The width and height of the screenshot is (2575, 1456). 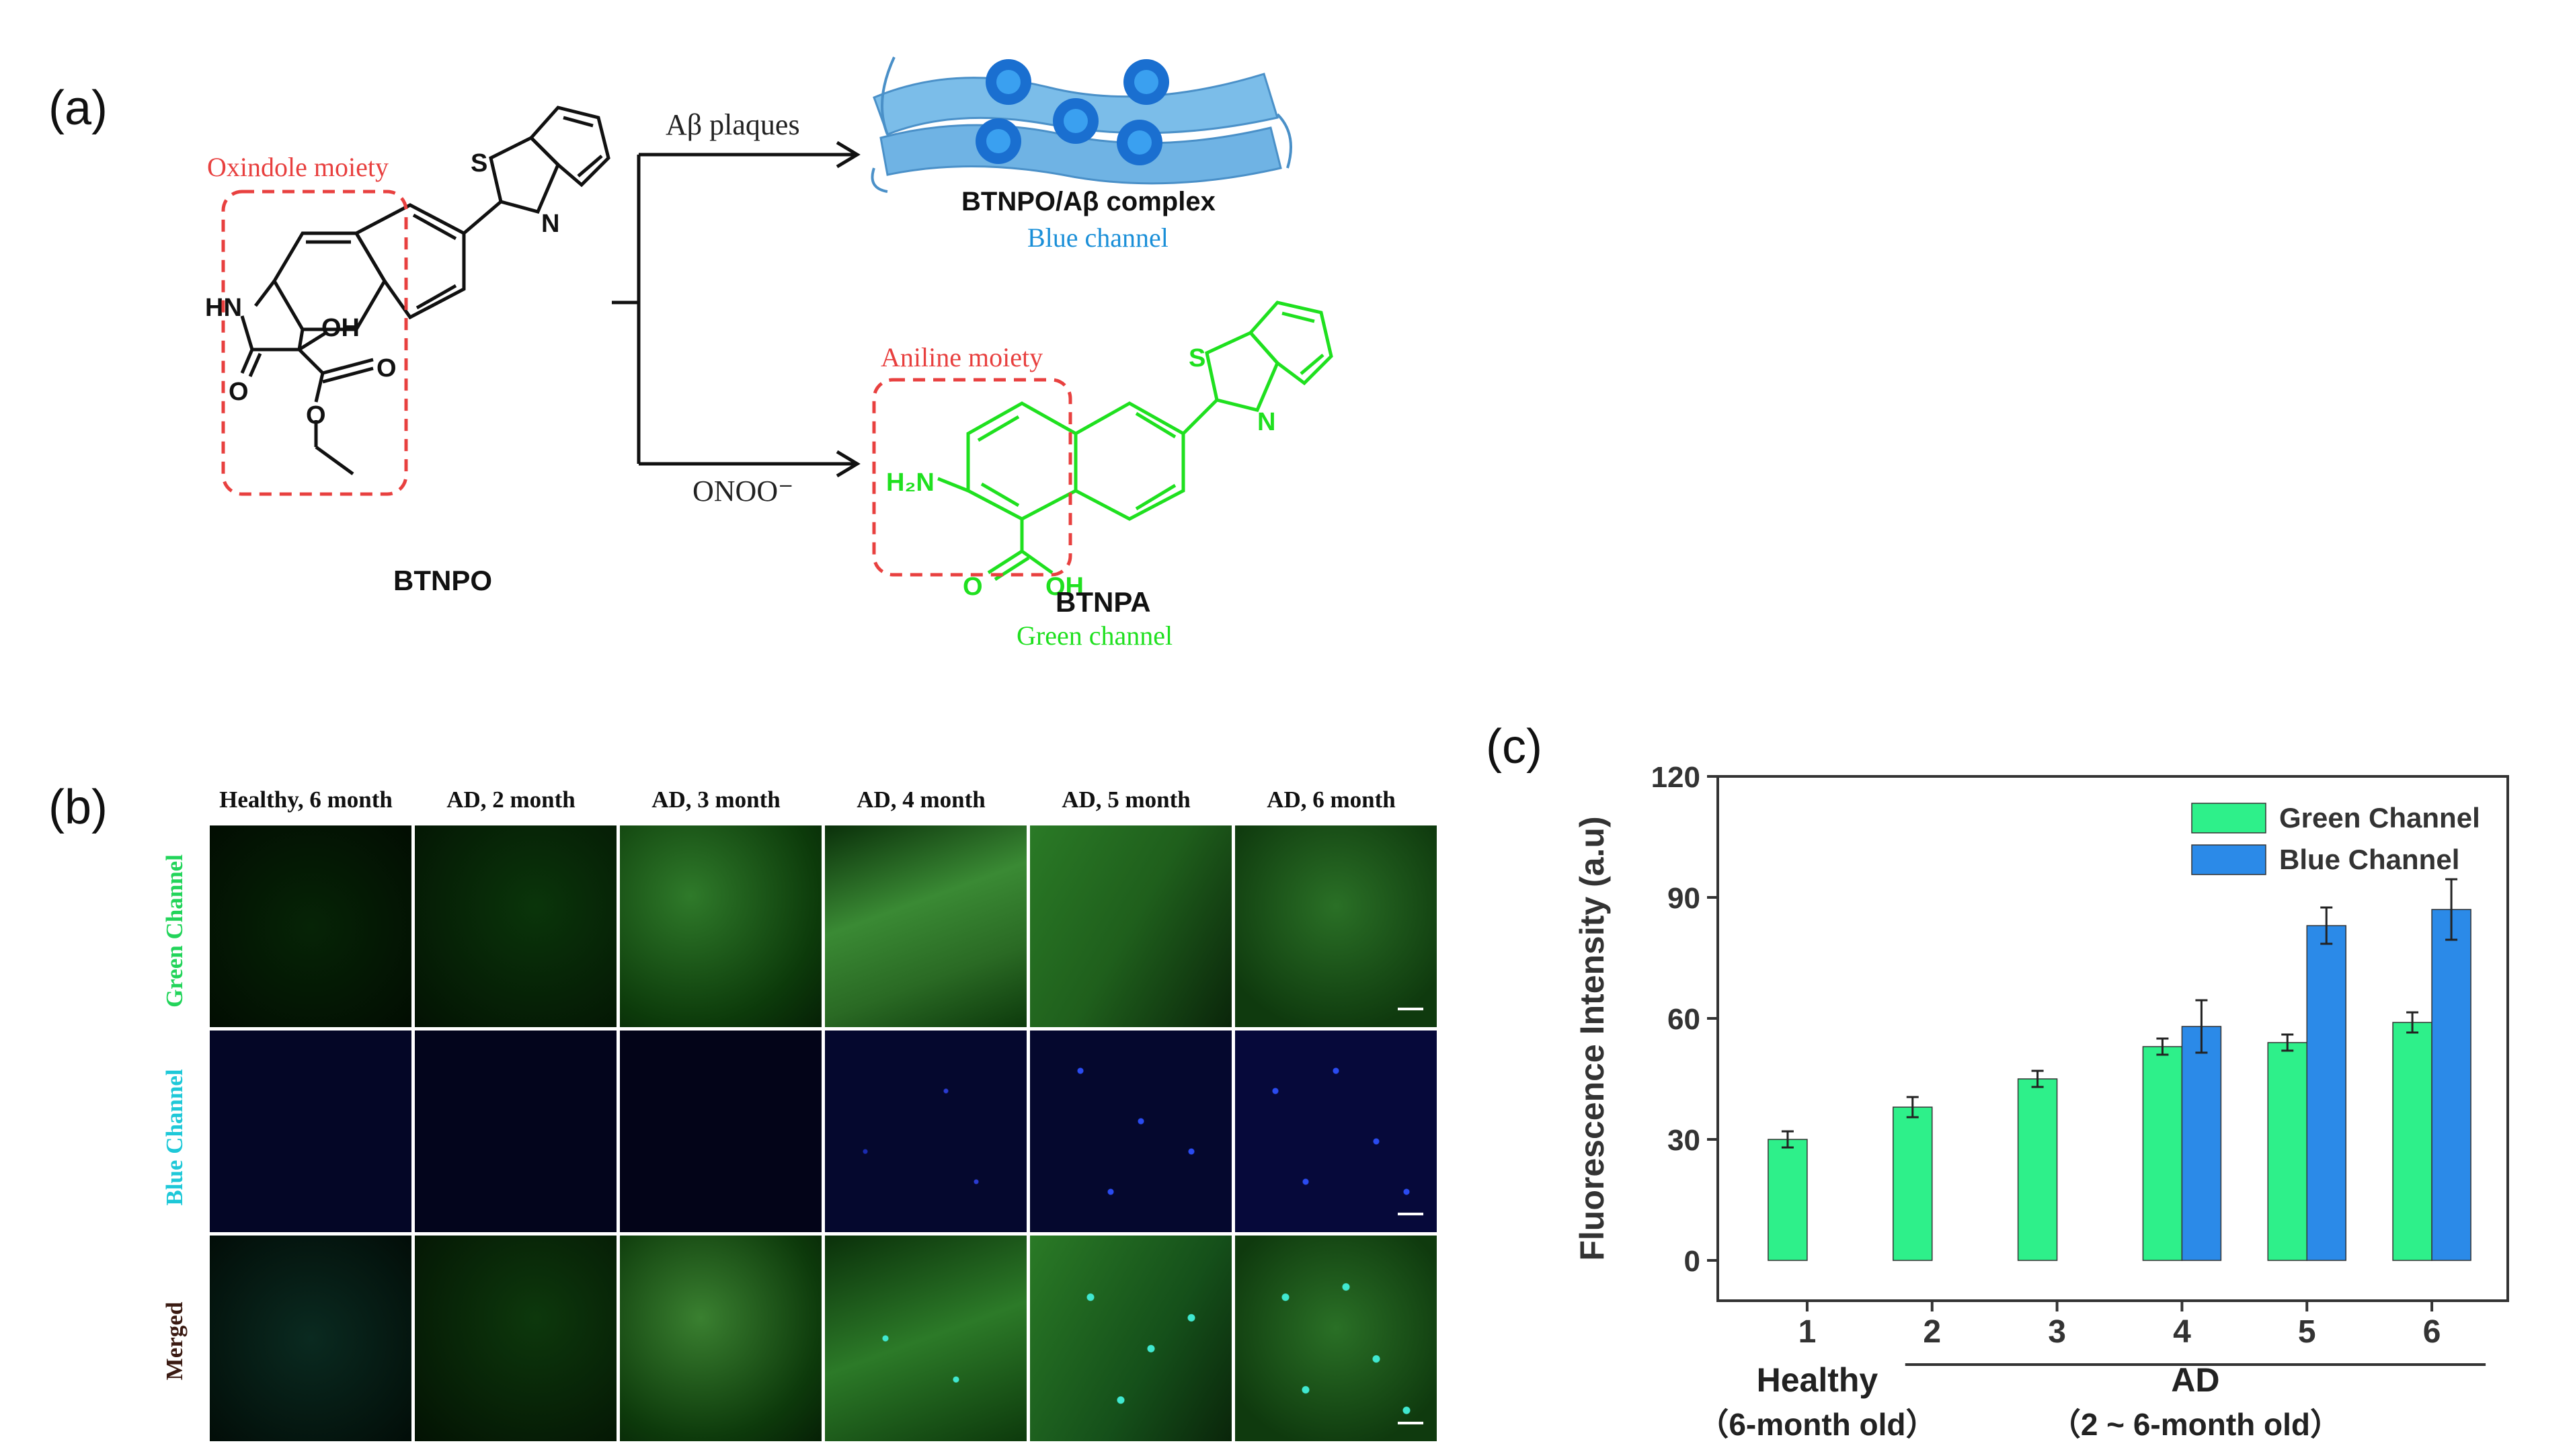 I want to click on merged-ad-5m, so click(x=1131, y=1338).